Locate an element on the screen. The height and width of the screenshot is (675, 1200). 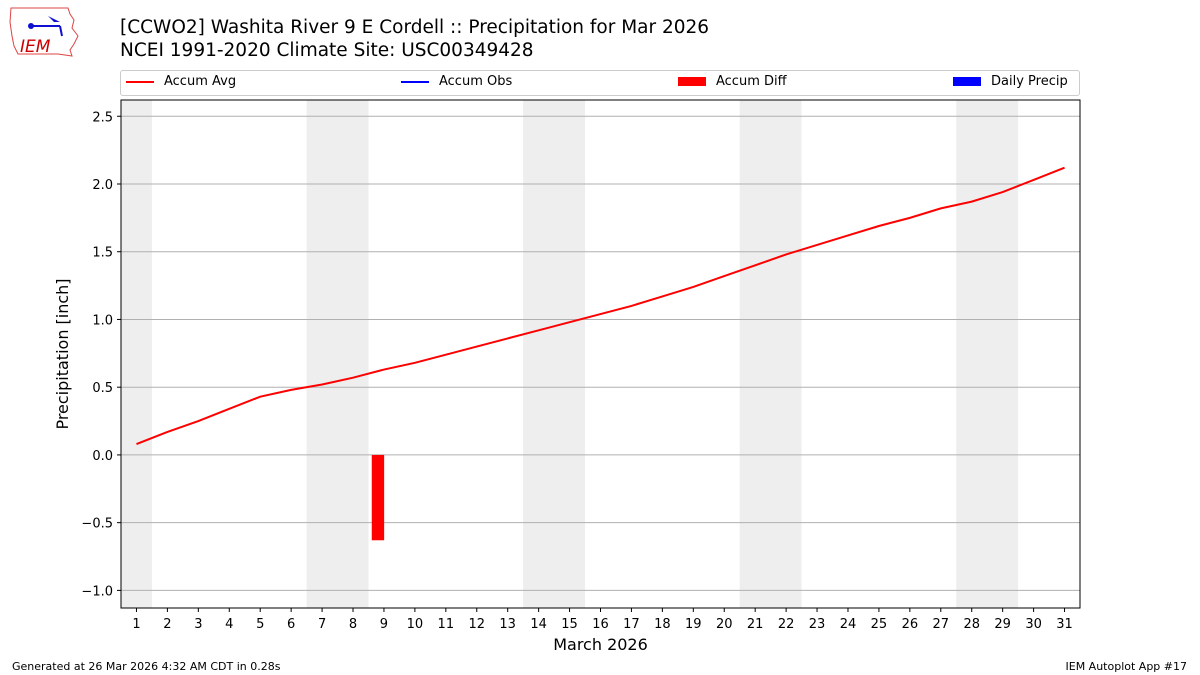
x-tick-label: 22 is located at coordinates (786, 624).